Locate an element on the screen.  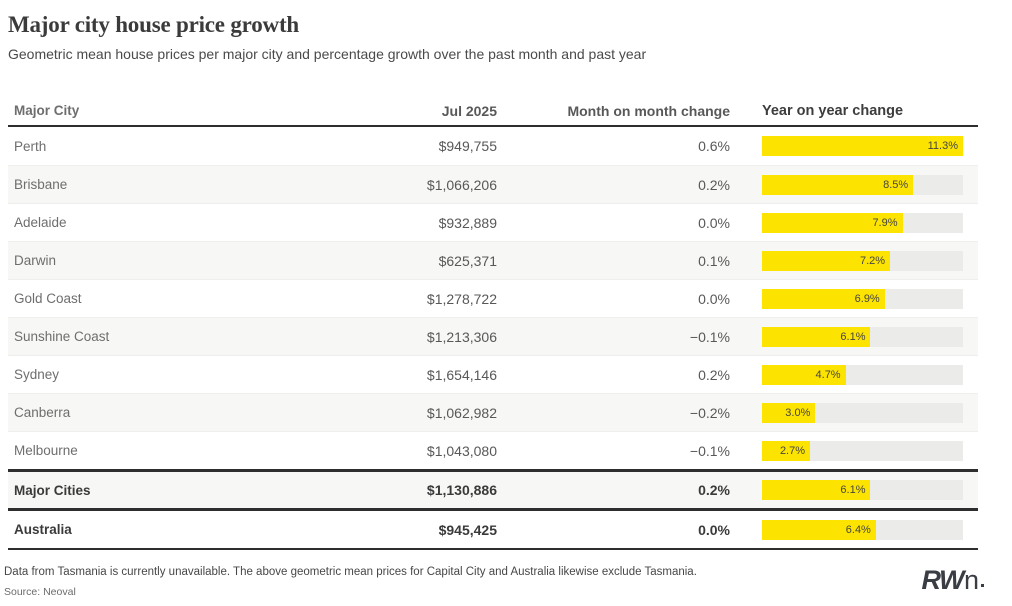
city-cell: Sunshine Coast is located at coordinates (62, 336).